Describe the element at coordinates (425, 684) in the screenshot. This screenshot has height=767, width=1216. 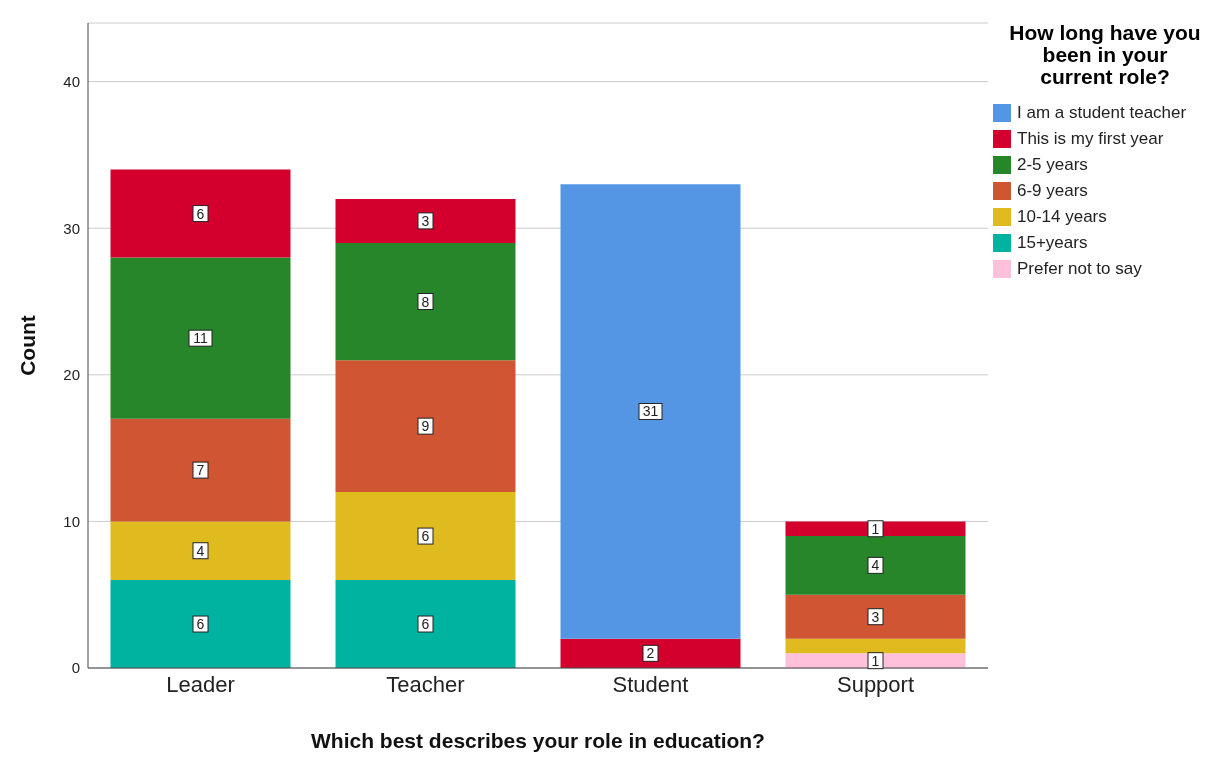
I see `x-tick-label: Teacher` at that location.